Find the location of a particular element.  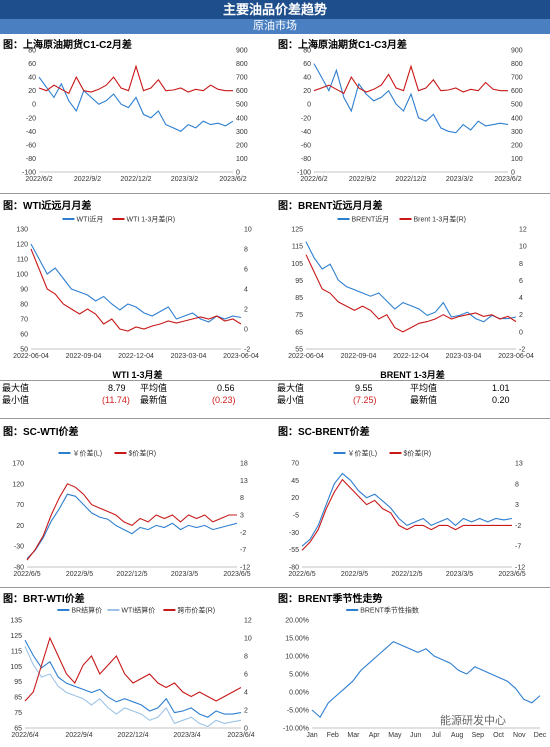

x-tick-label: 2022/9/2 is located at coordinates (87, 179).